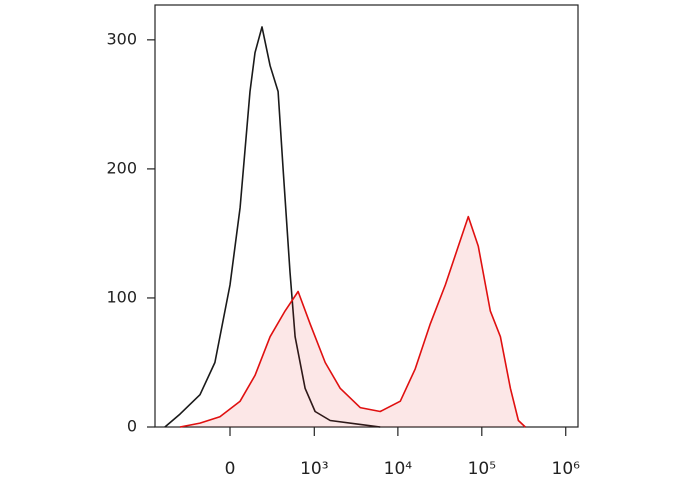  I want to click on x-tick-label: 10⁴, so click(398, 469).